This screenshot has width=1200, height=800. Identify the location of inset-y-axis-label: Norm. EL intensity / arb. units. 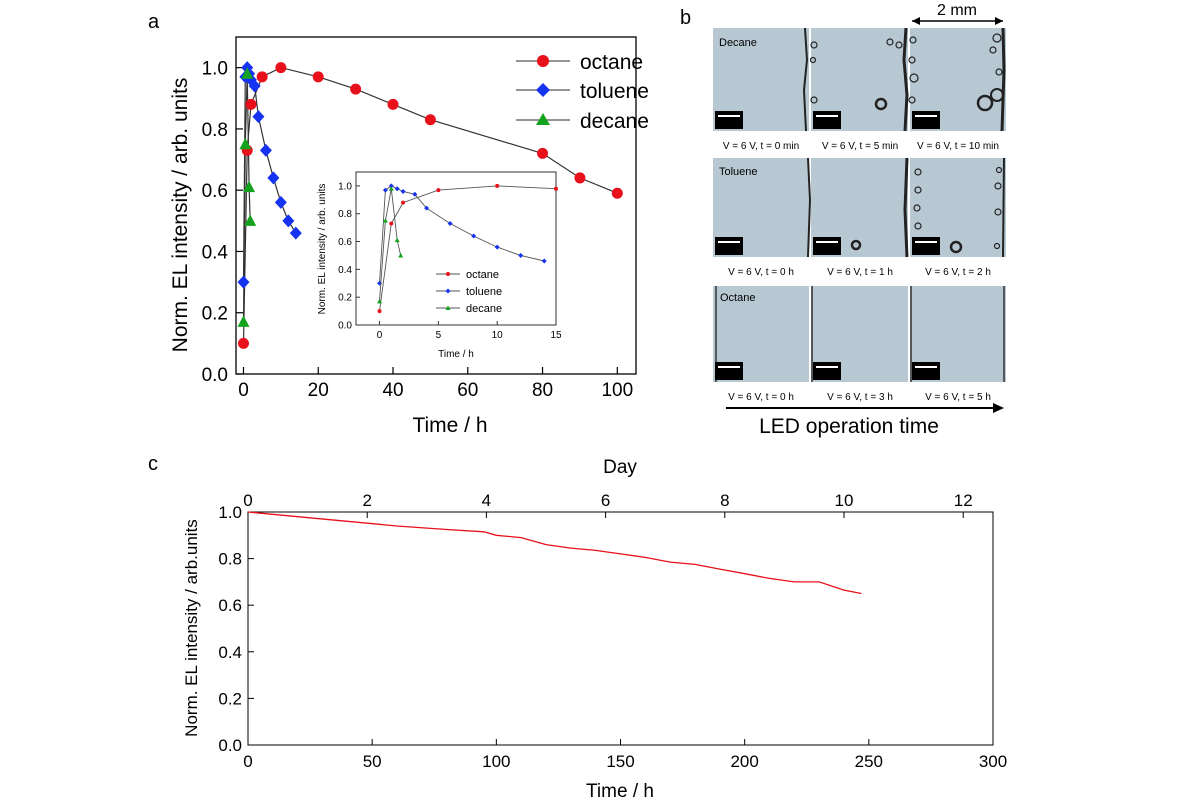
(322, 249).